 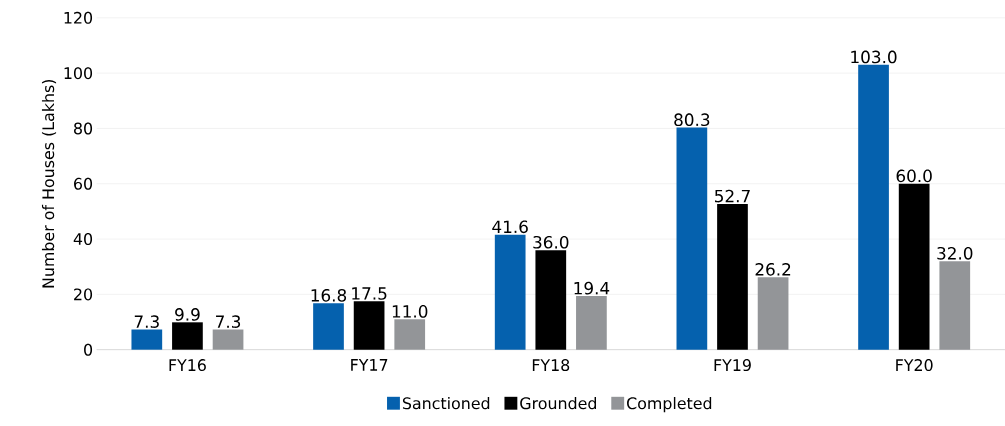 I want to click on y-tick-label: 20, so click(x=83, y=294).